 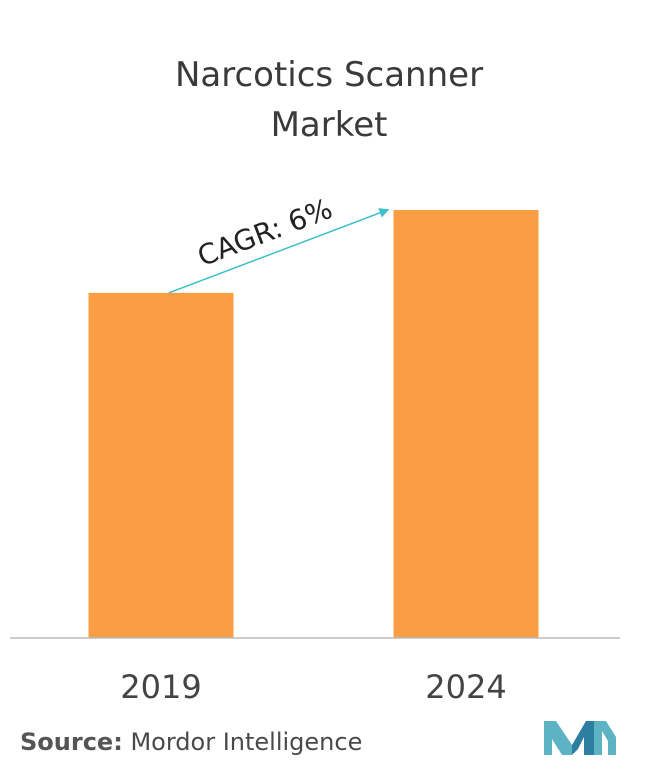 What do you see at coordinates (329, 100) in the screenshot?
I see `chart-title: Narcotics Scanner Market` at bounding box center [329, 100].